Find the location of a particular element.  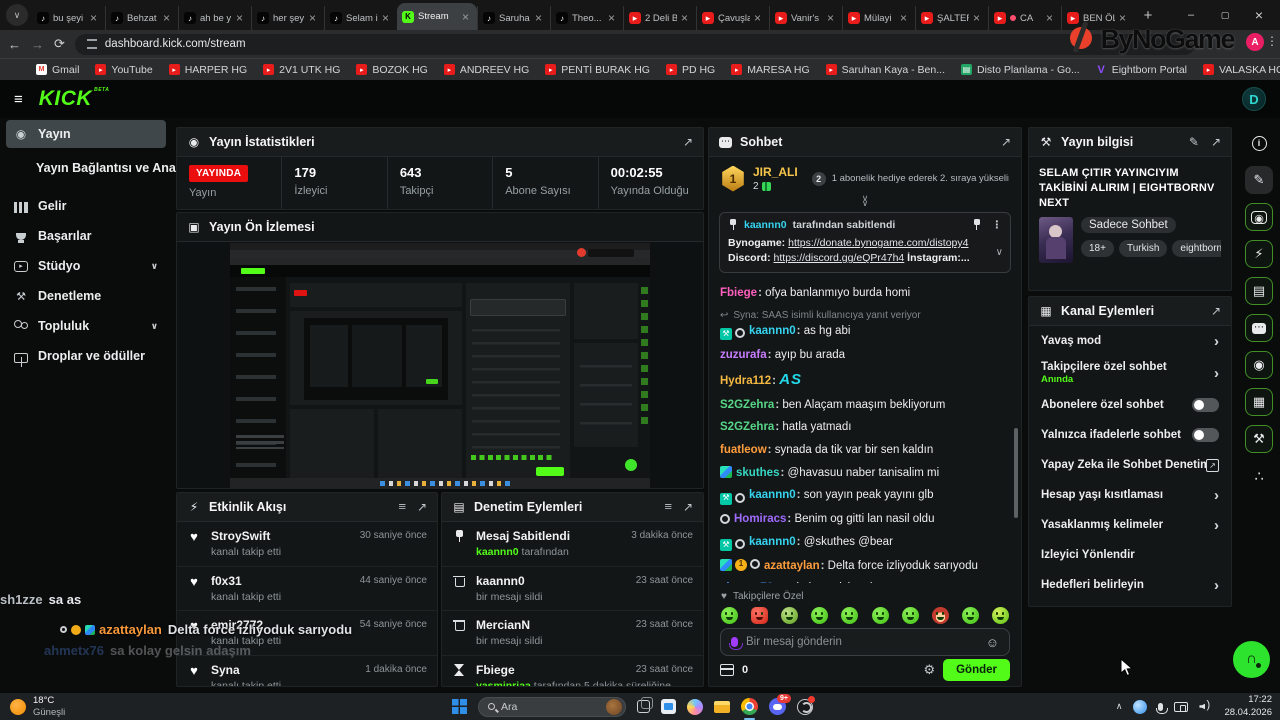

sidebar-item: Başarılar is located at coordinates (86, 236).